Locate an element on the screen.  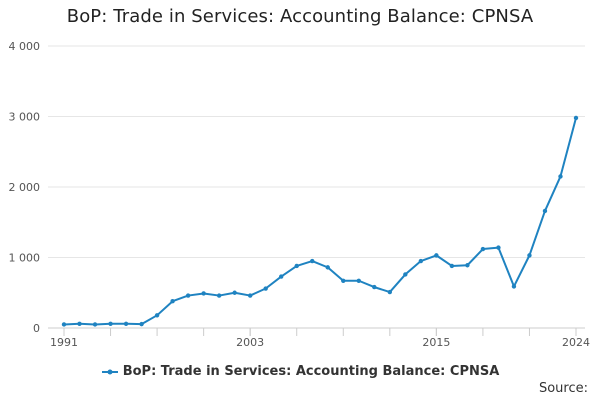
y-tick-label: 0 is located at coordinates (36, 328).